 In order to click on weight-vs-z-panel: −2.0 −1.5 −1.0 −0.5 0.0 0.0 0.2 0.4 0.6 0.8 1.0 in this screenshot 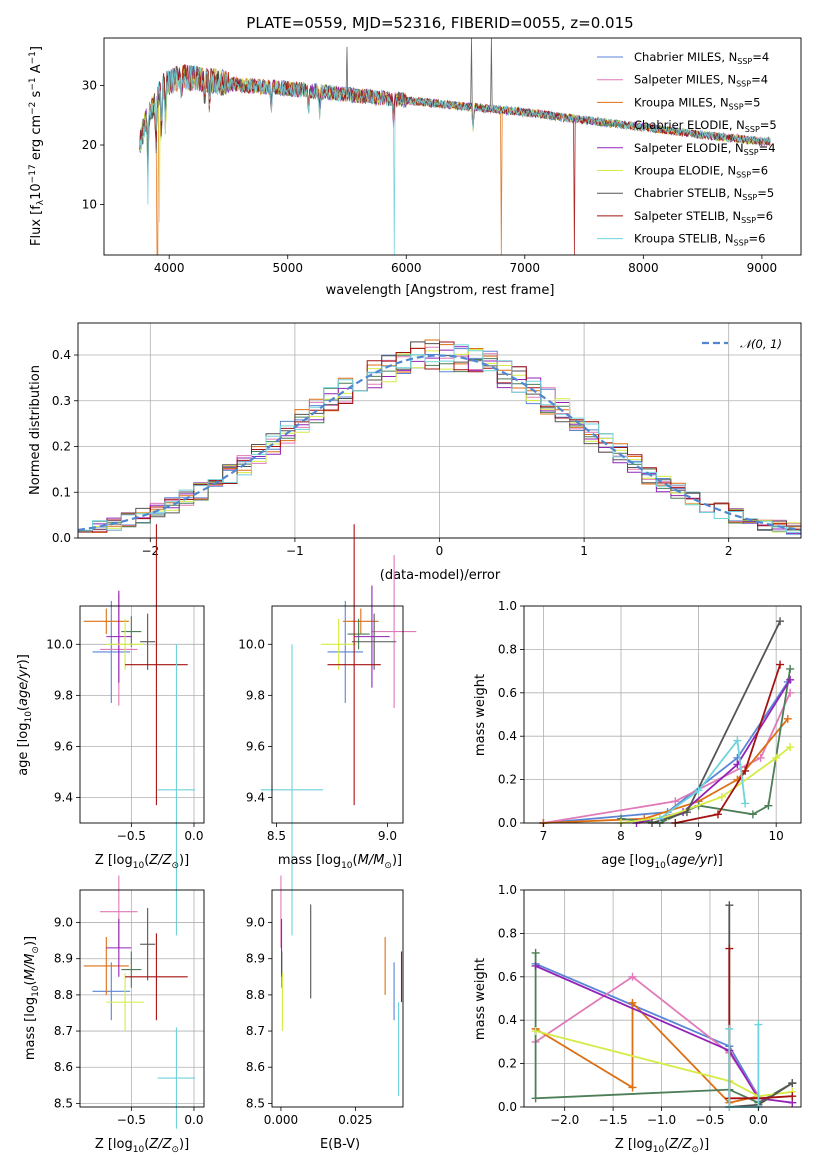, I will do `click(650, 1005)`.